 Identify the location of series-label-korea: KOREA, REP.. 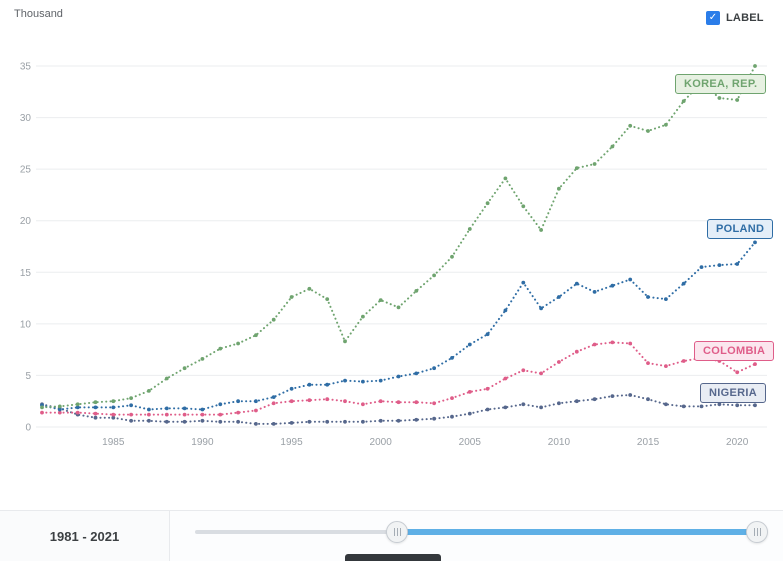
(721, 84).